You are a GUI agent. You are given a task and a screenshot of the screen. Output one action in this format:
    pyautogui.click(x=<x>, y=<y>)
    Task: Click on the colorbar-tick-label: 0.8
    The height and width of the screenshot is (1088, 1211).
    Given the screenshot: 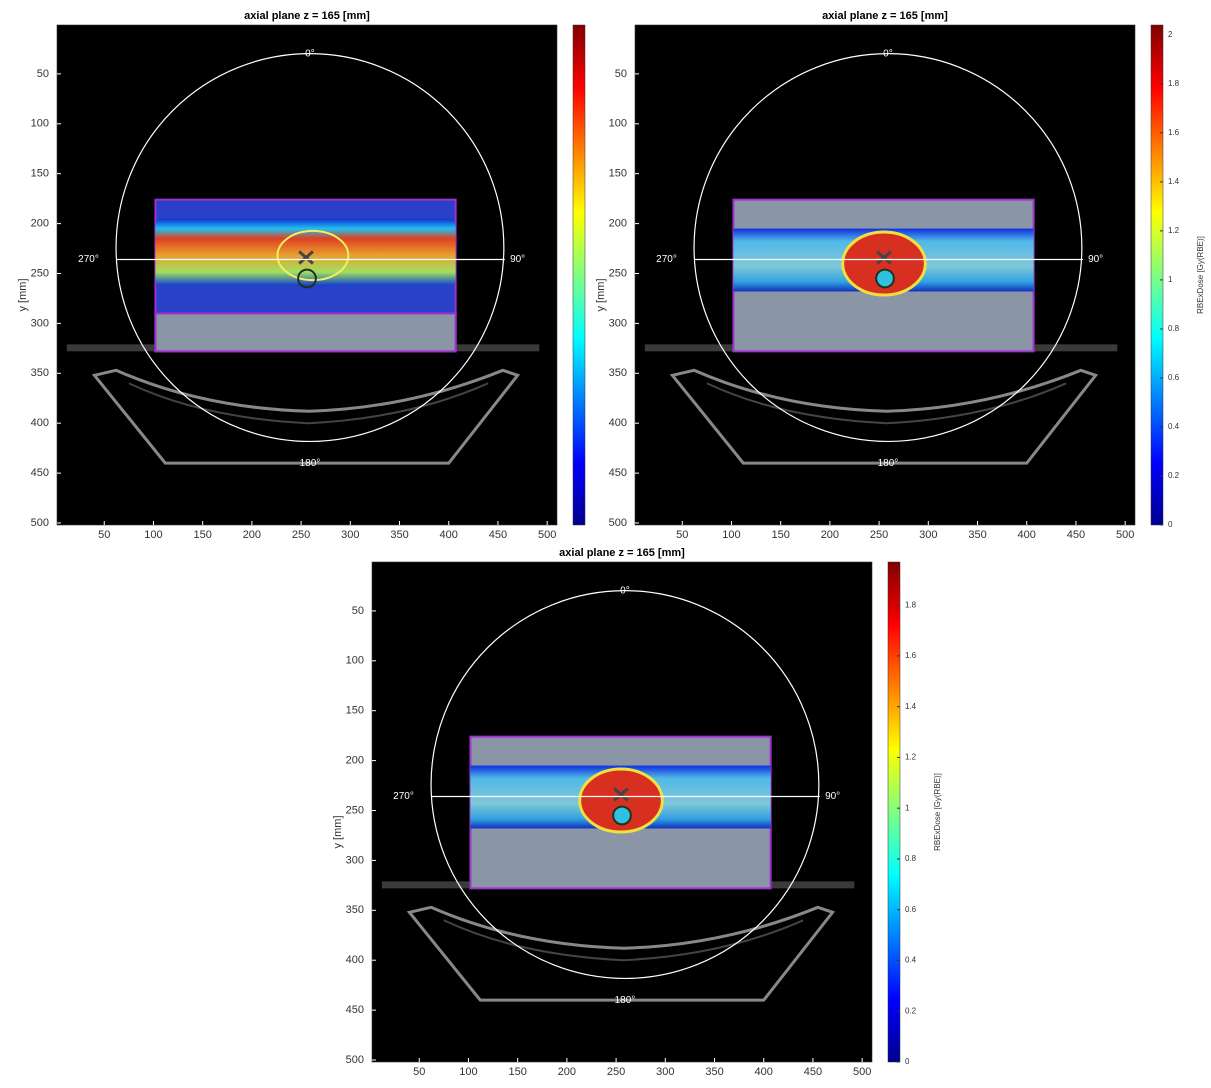 What is the action you would take?
    pyautogui.click(x=911, y=858)
    